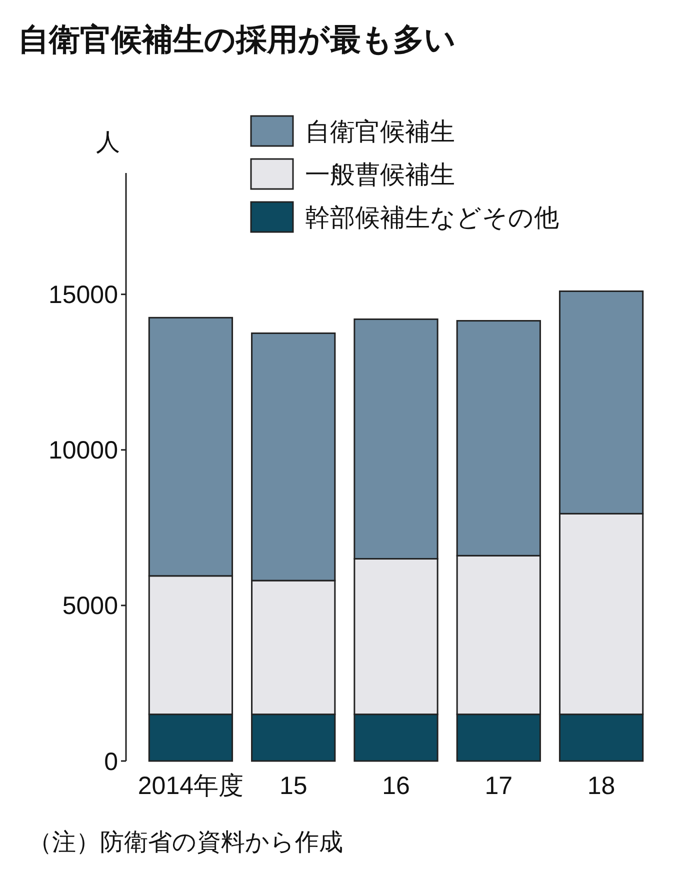  I want to click on y-tick-label: 5000, so click(90, 606).